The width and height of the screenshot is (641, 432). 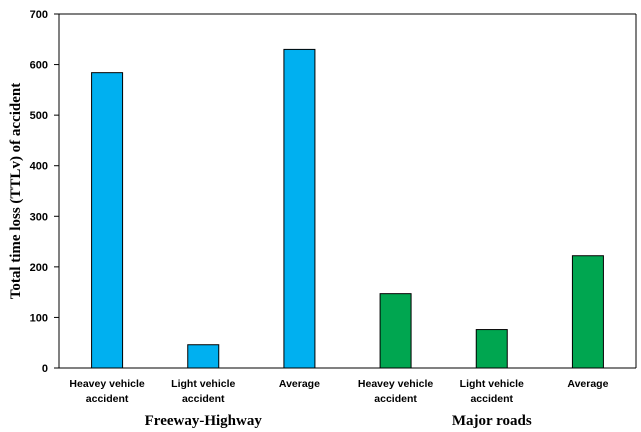 I want to click on y-tick-label: 400, so click(x=39, y=167).